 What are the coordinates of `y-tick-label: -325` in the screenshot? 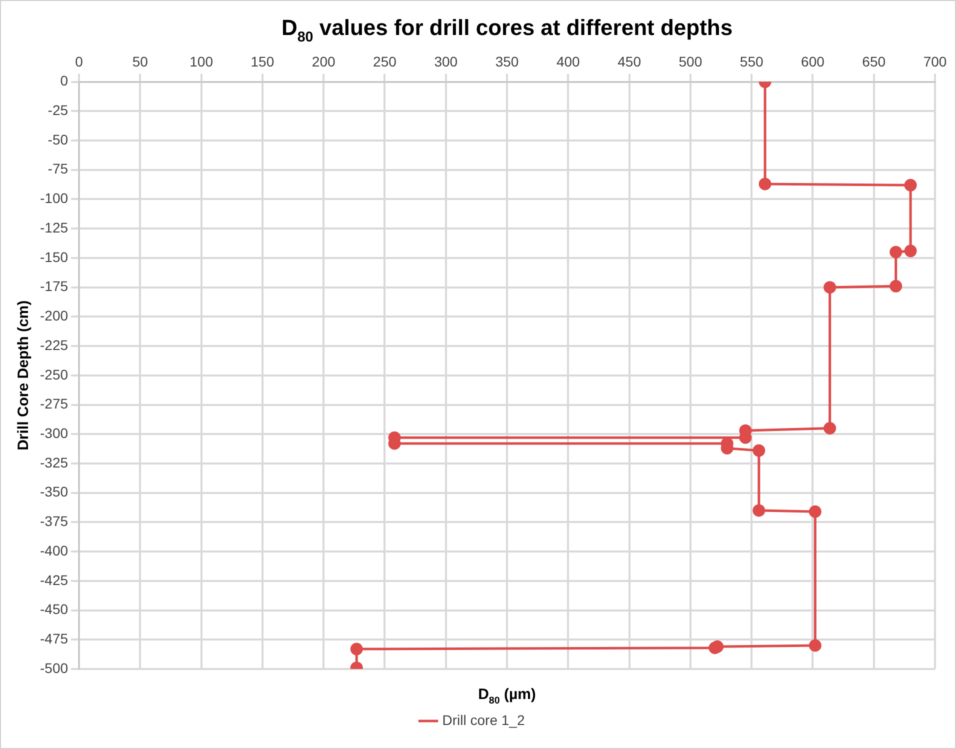 It's located at (54, 462).